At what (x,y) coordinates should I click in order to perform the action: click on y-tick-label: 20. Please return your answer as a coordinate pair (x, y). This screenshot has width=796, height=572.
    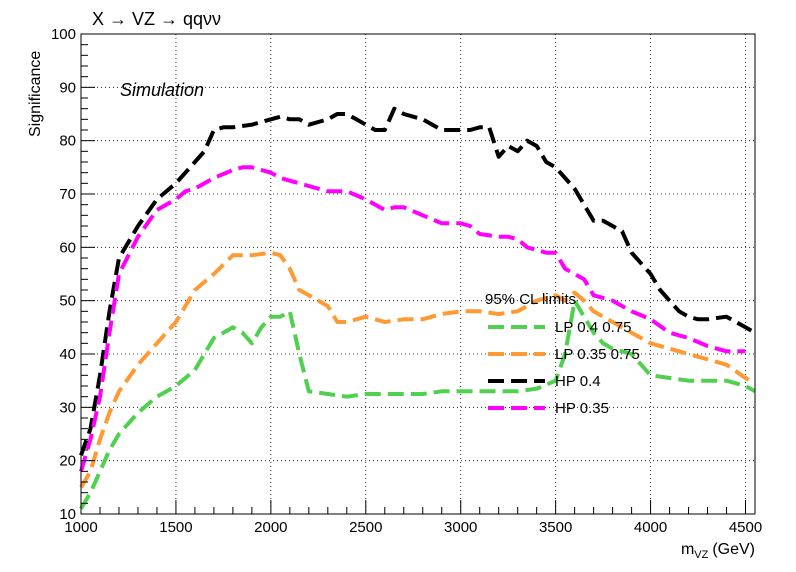
    Looking at the image, I should click on (67, 461).